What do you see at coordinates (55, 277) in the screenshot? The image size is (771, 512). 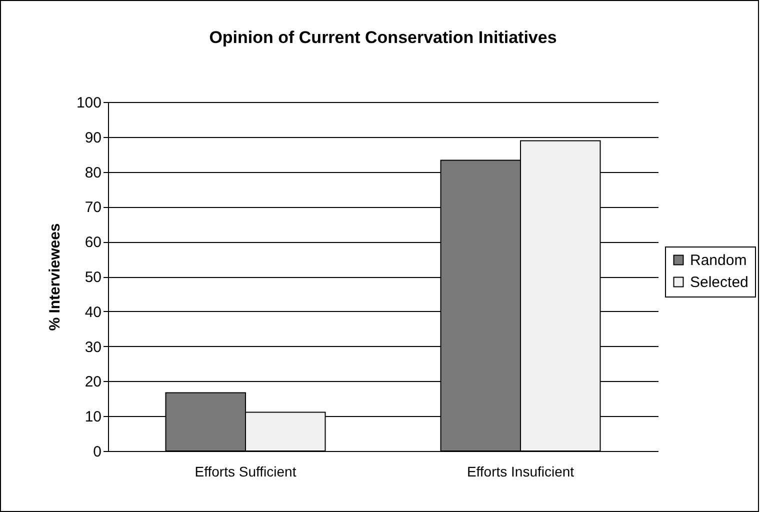 I see `y-axis-title: % Interviewees` at bounding box center [55, 277].